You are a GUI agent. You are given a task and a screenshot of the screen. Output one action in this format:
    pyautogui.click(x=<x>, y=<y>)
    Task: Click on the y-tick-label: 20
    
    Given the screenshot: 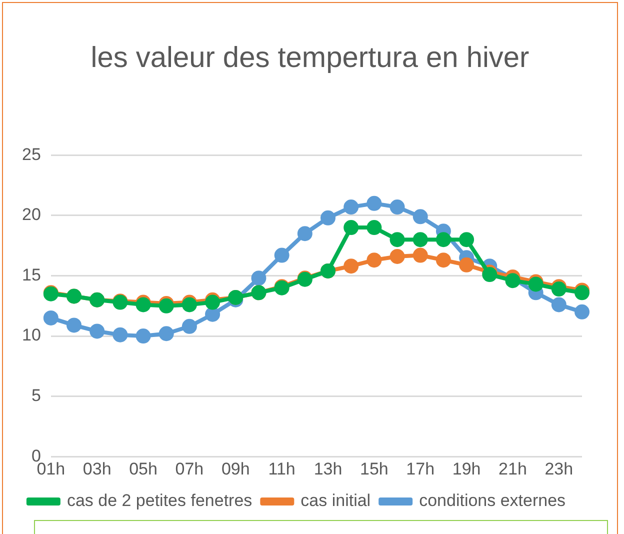 What is the action you would take?
    pyautogui.click(x=31, y=214)
    